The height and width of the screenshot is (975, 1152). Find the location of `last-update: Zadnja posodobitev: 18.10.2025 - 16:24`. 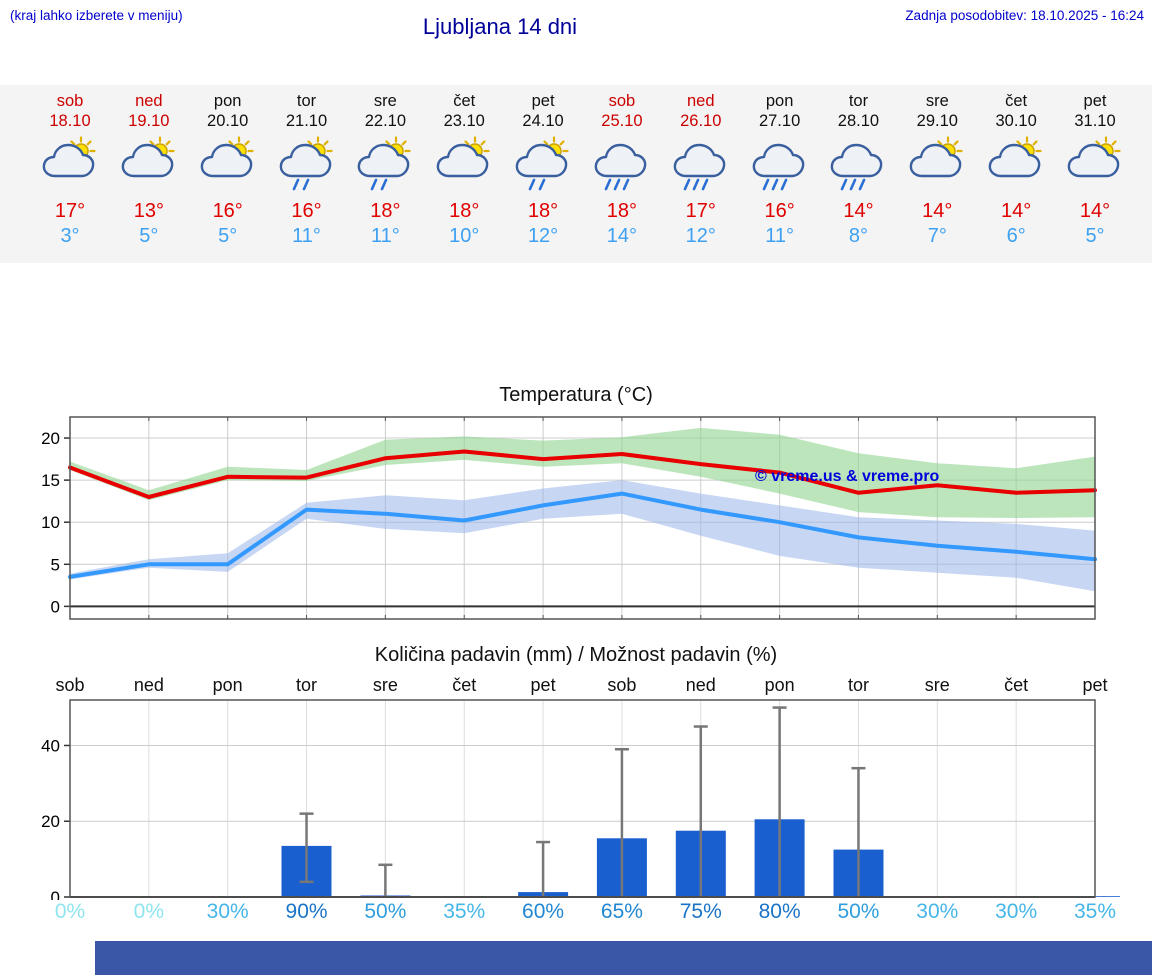

last-update: Zadnja posodobitev: 18.10.2025 - 16:24 is located at coordinates (1024, 15).